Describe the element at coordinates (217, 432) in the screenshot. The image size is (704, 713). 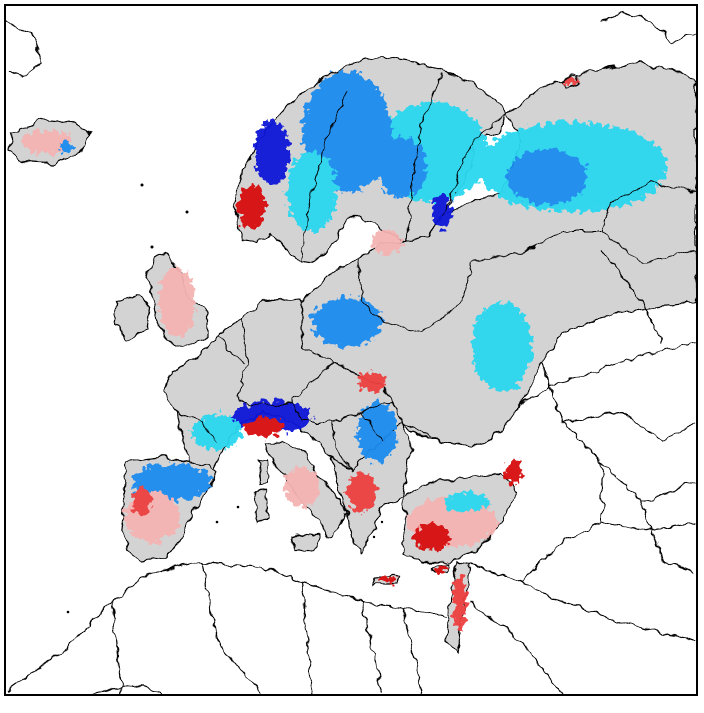
I see `shade-france-east` at that location.